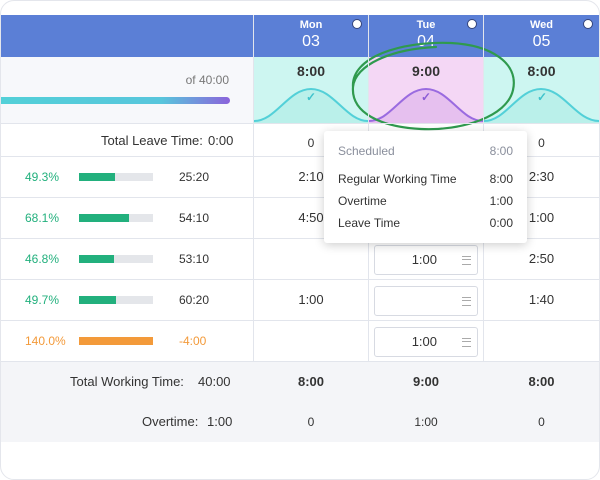 This screenshot has height=480, width=600. Describe the element at coordinates (357, 24) in the screenshot. I see `day-radio-mon` at that location.